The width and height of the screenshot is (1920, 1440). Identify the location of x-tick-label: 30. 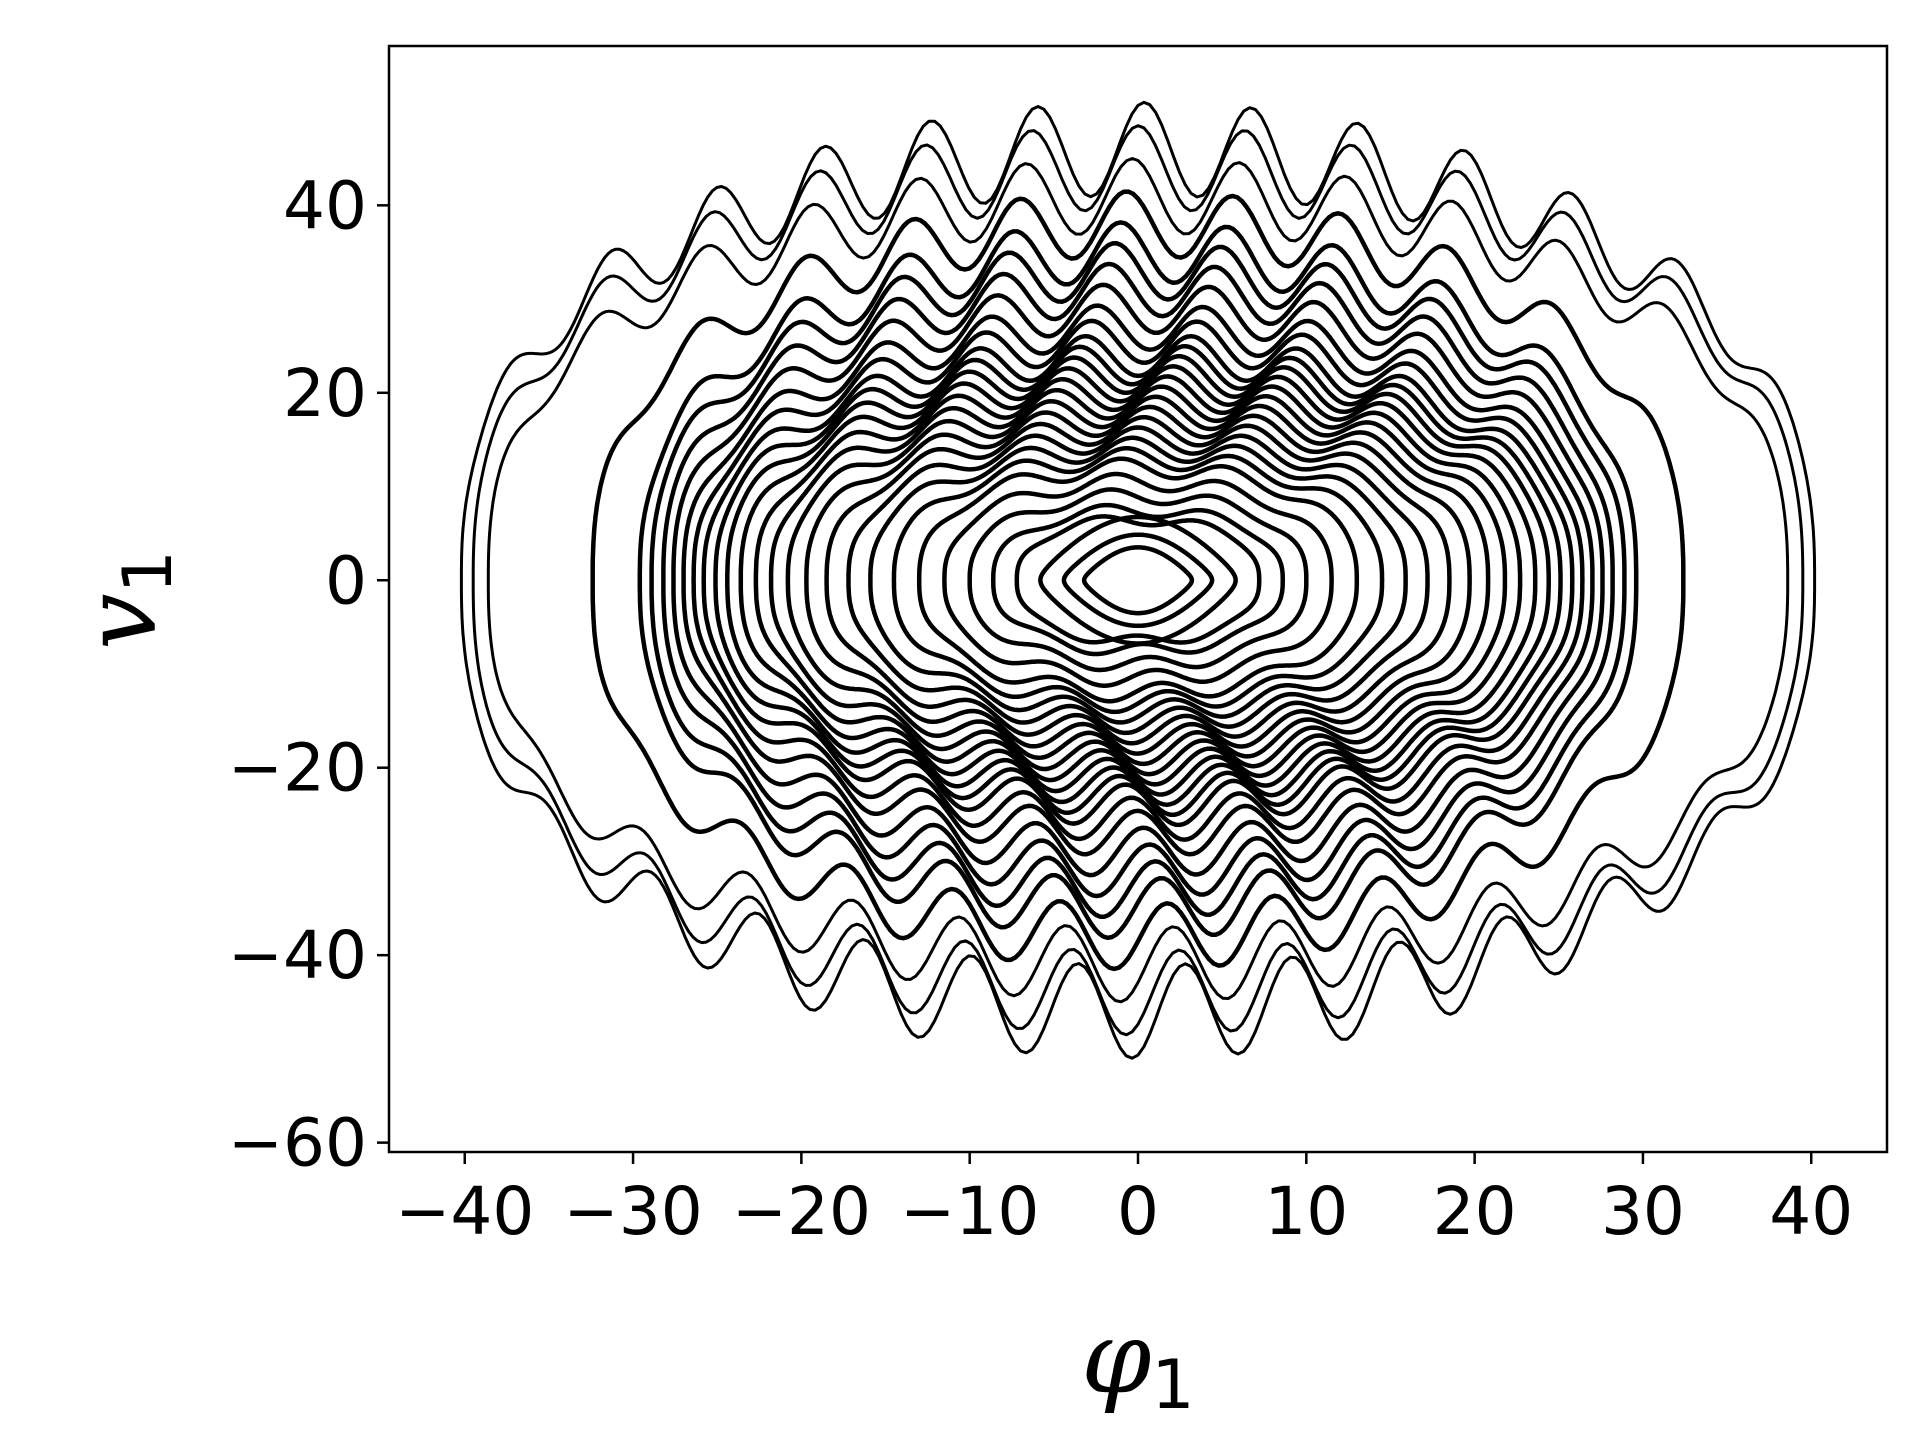
(1643, 1211).